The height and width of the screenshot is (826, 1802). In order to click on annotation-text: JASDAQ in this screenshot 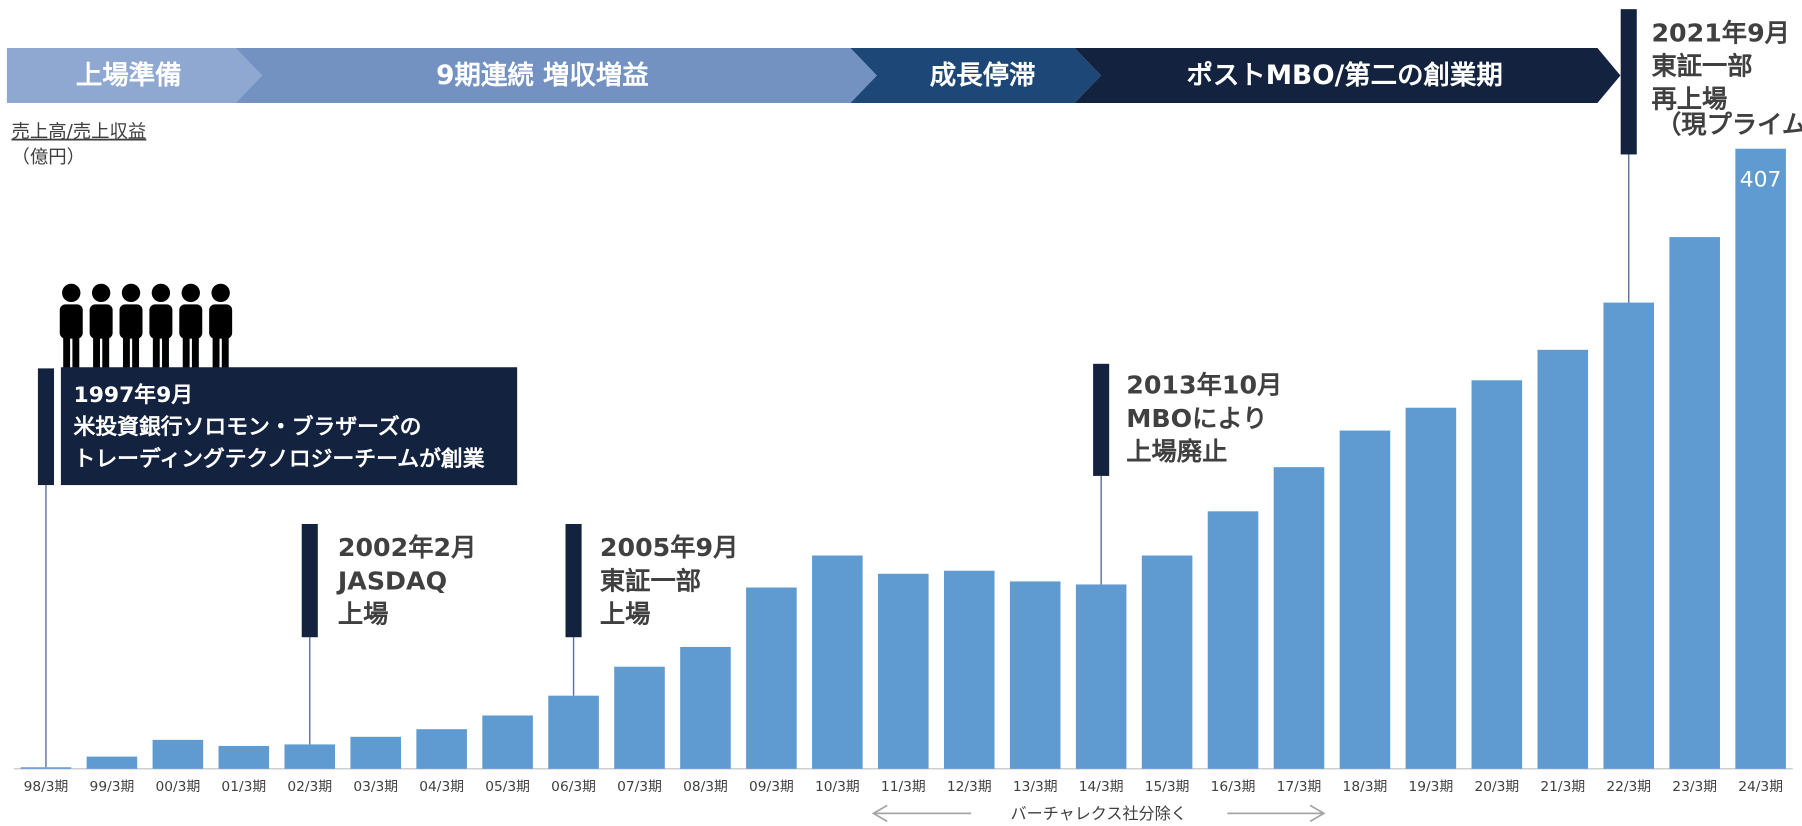, I will do `click(391, 580)`.